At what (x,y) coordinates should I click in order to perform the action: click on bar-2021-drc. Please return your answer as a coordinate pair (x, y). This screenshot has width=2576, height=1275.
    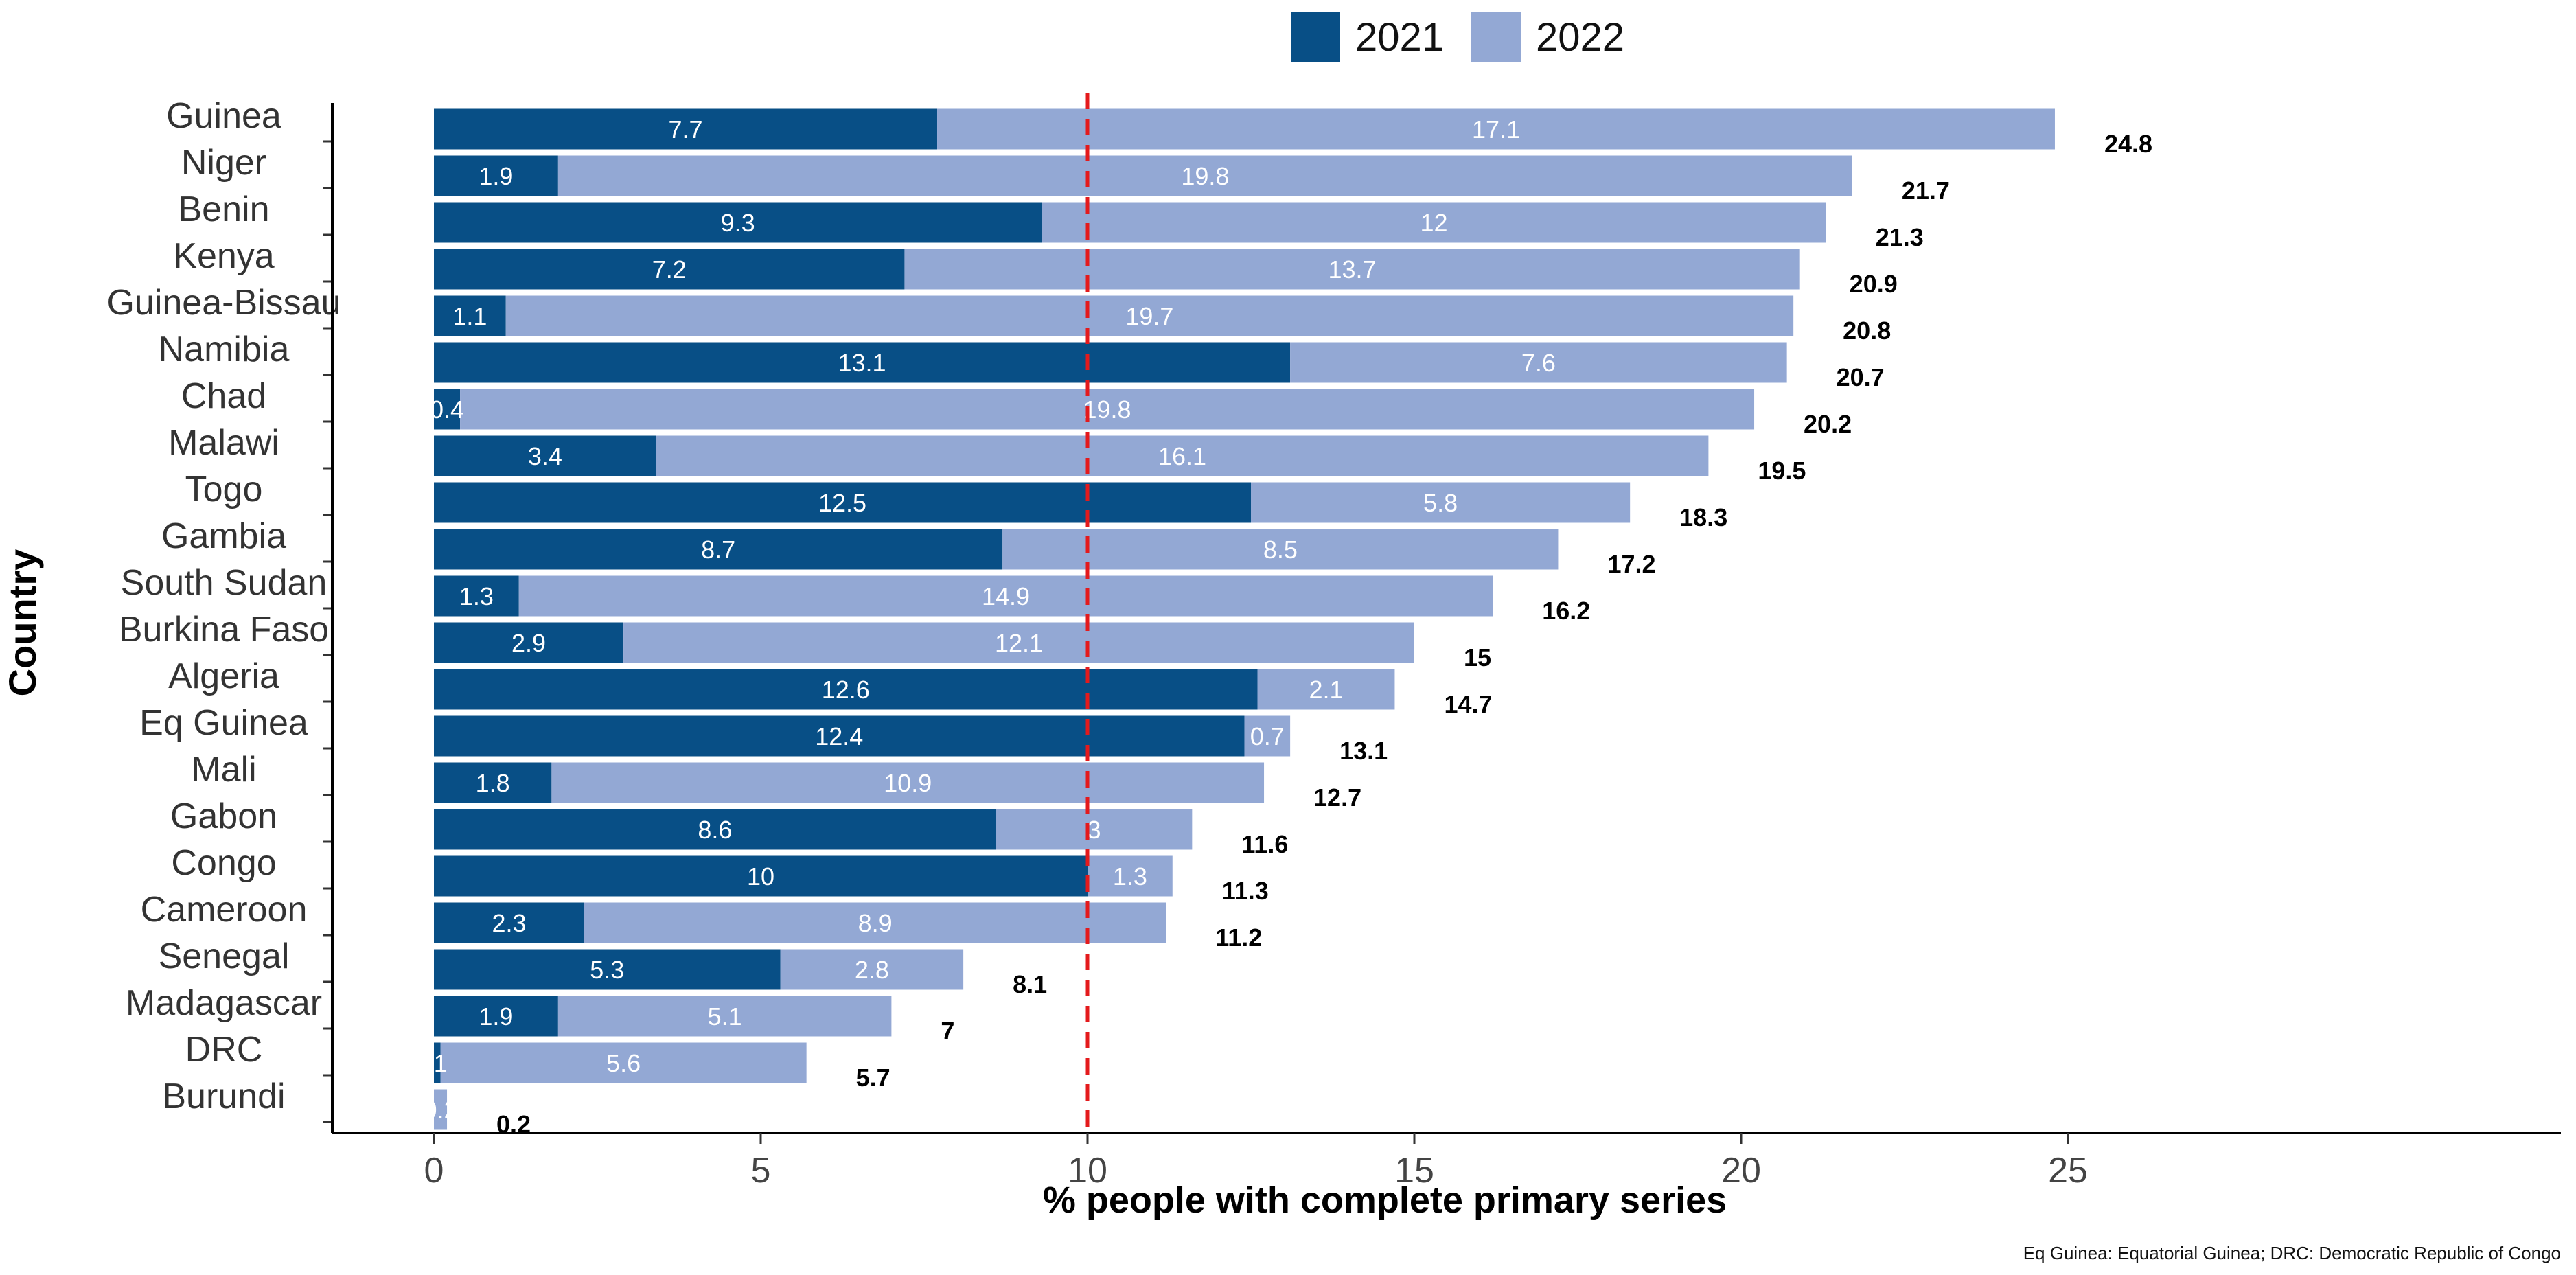
    Looking at the image, I should click on (437, 1062).